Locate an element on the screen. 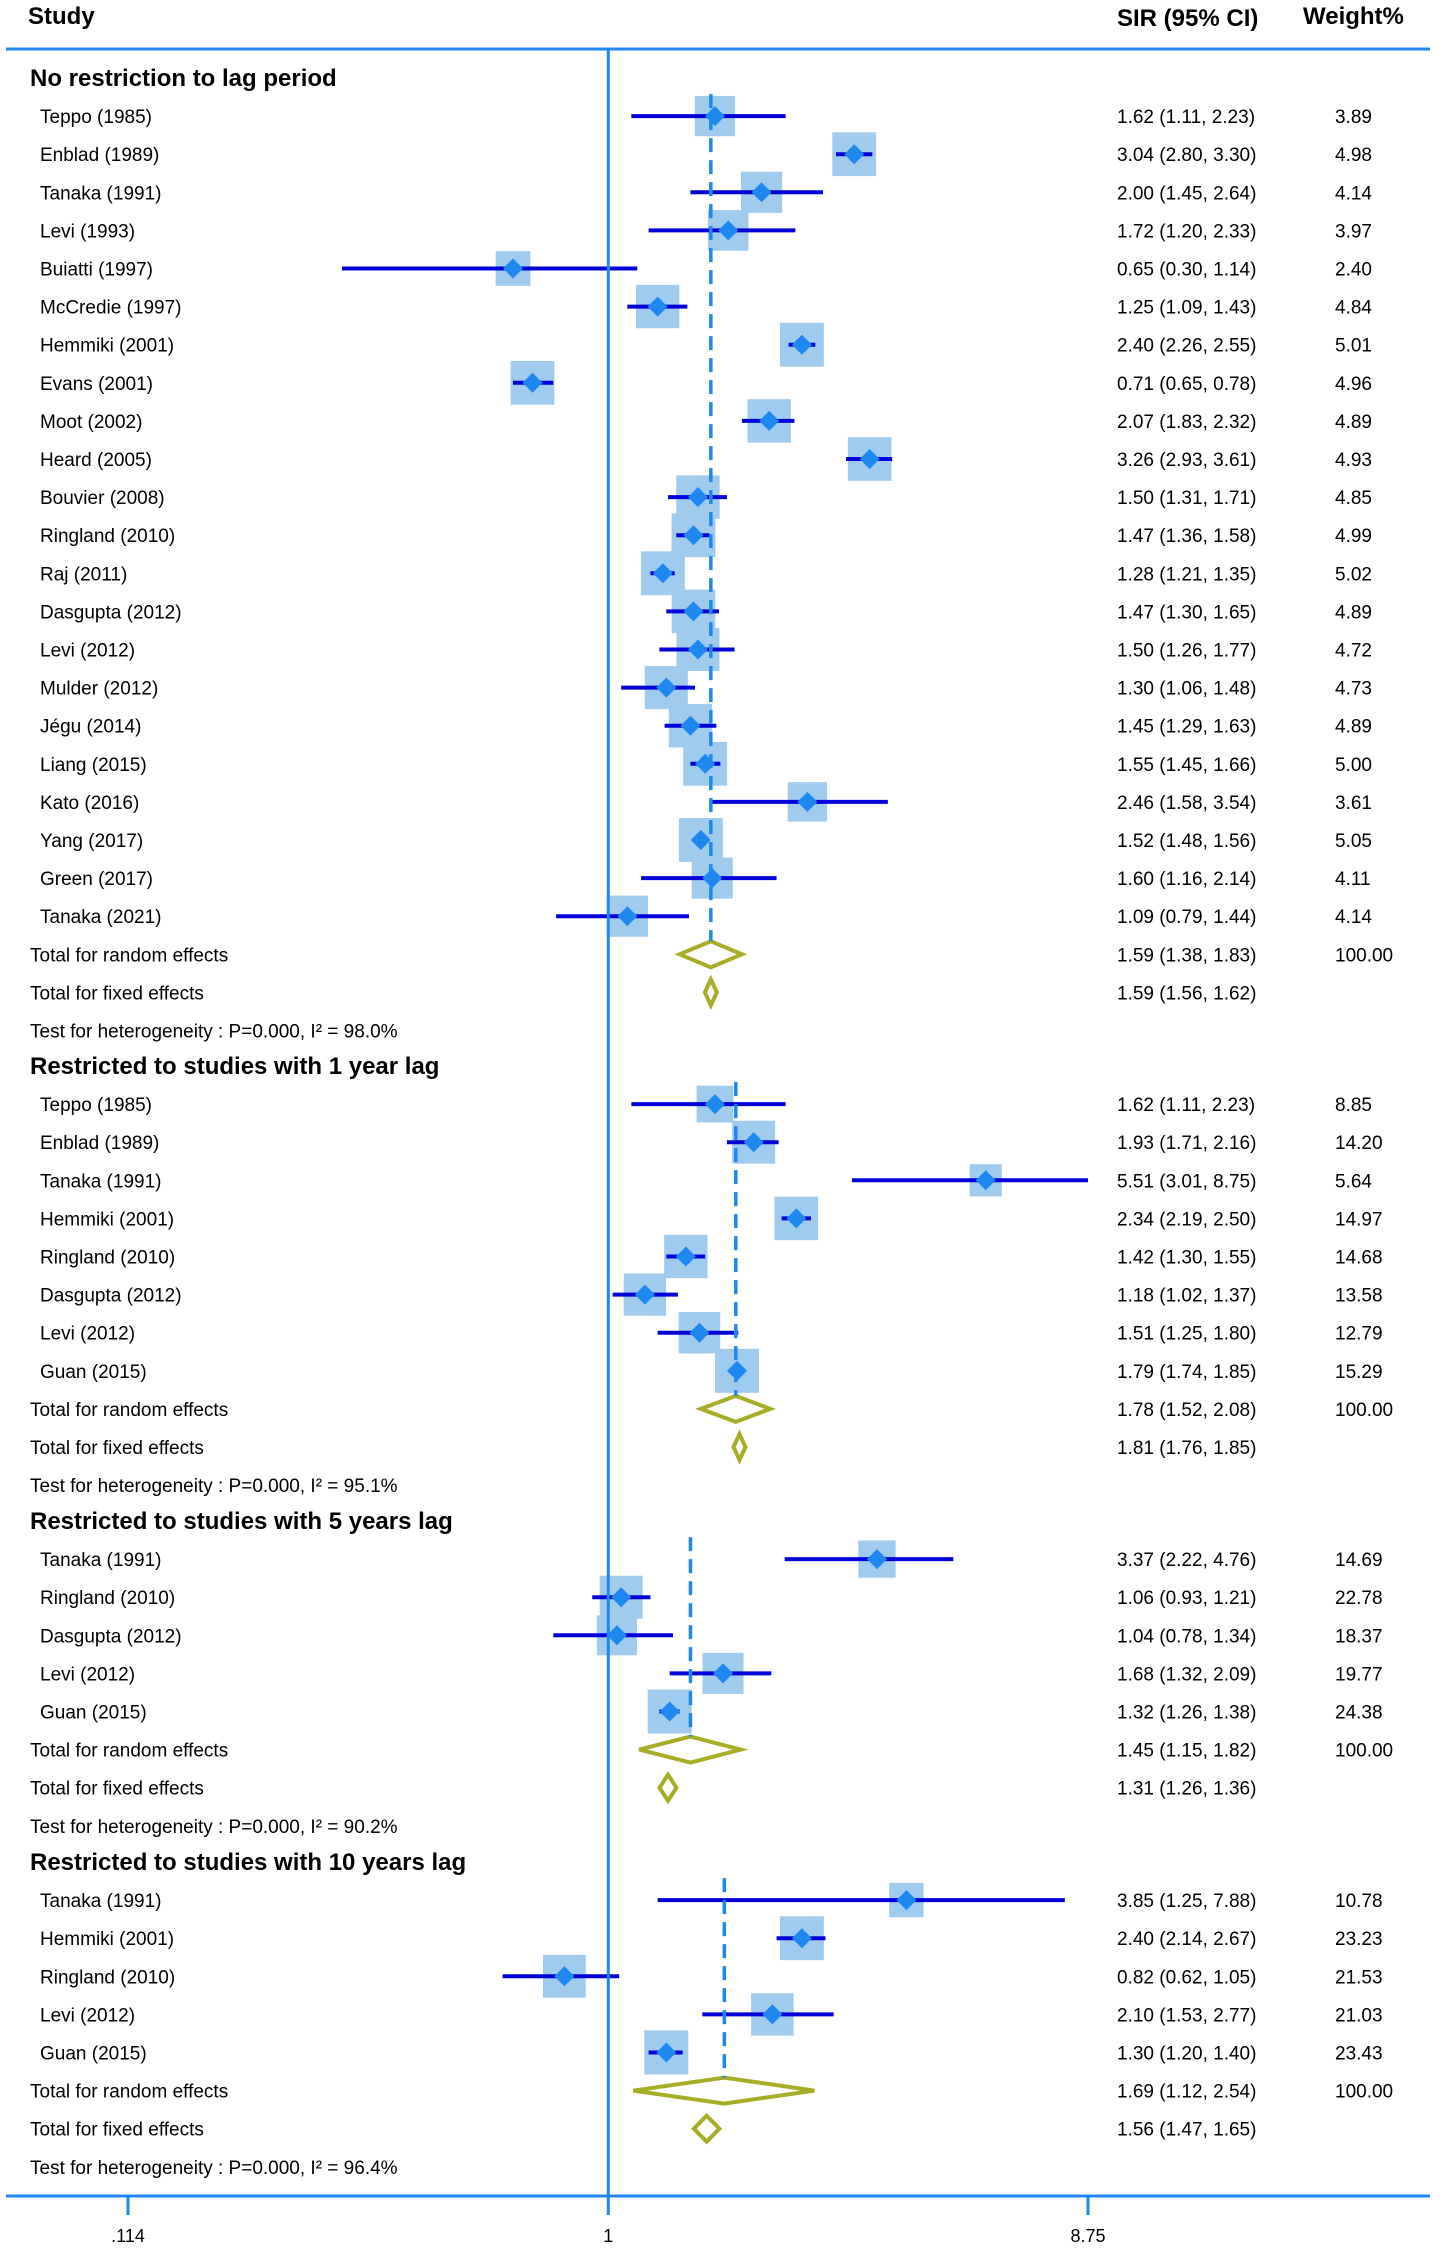  study-name: Evans (2001) is located at coordinates (96, 384).